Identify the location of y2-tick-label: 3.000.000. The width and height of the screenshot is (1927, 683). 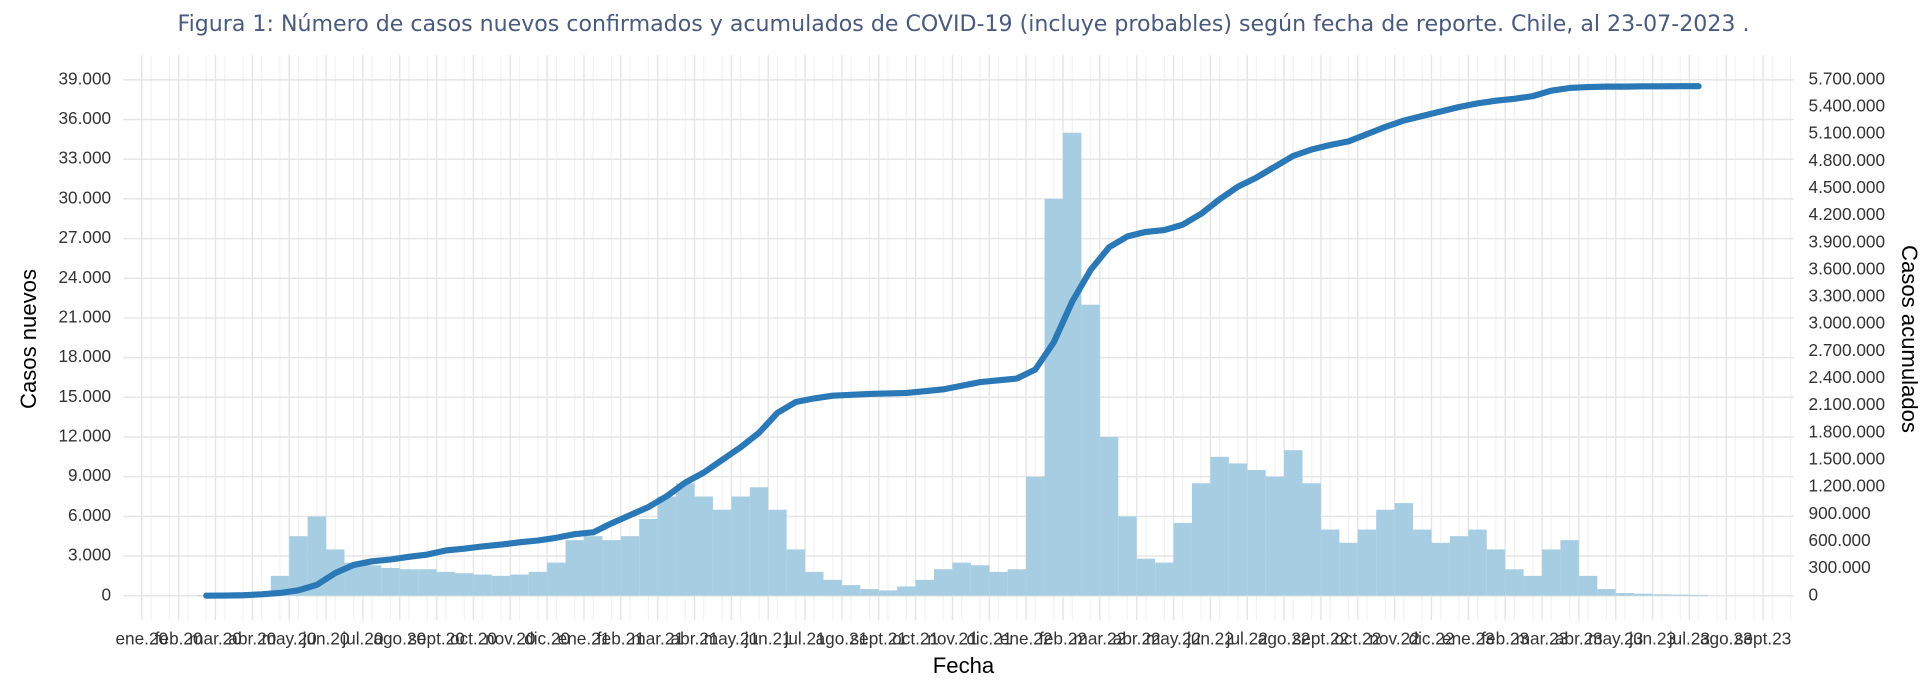
(1847, 323).